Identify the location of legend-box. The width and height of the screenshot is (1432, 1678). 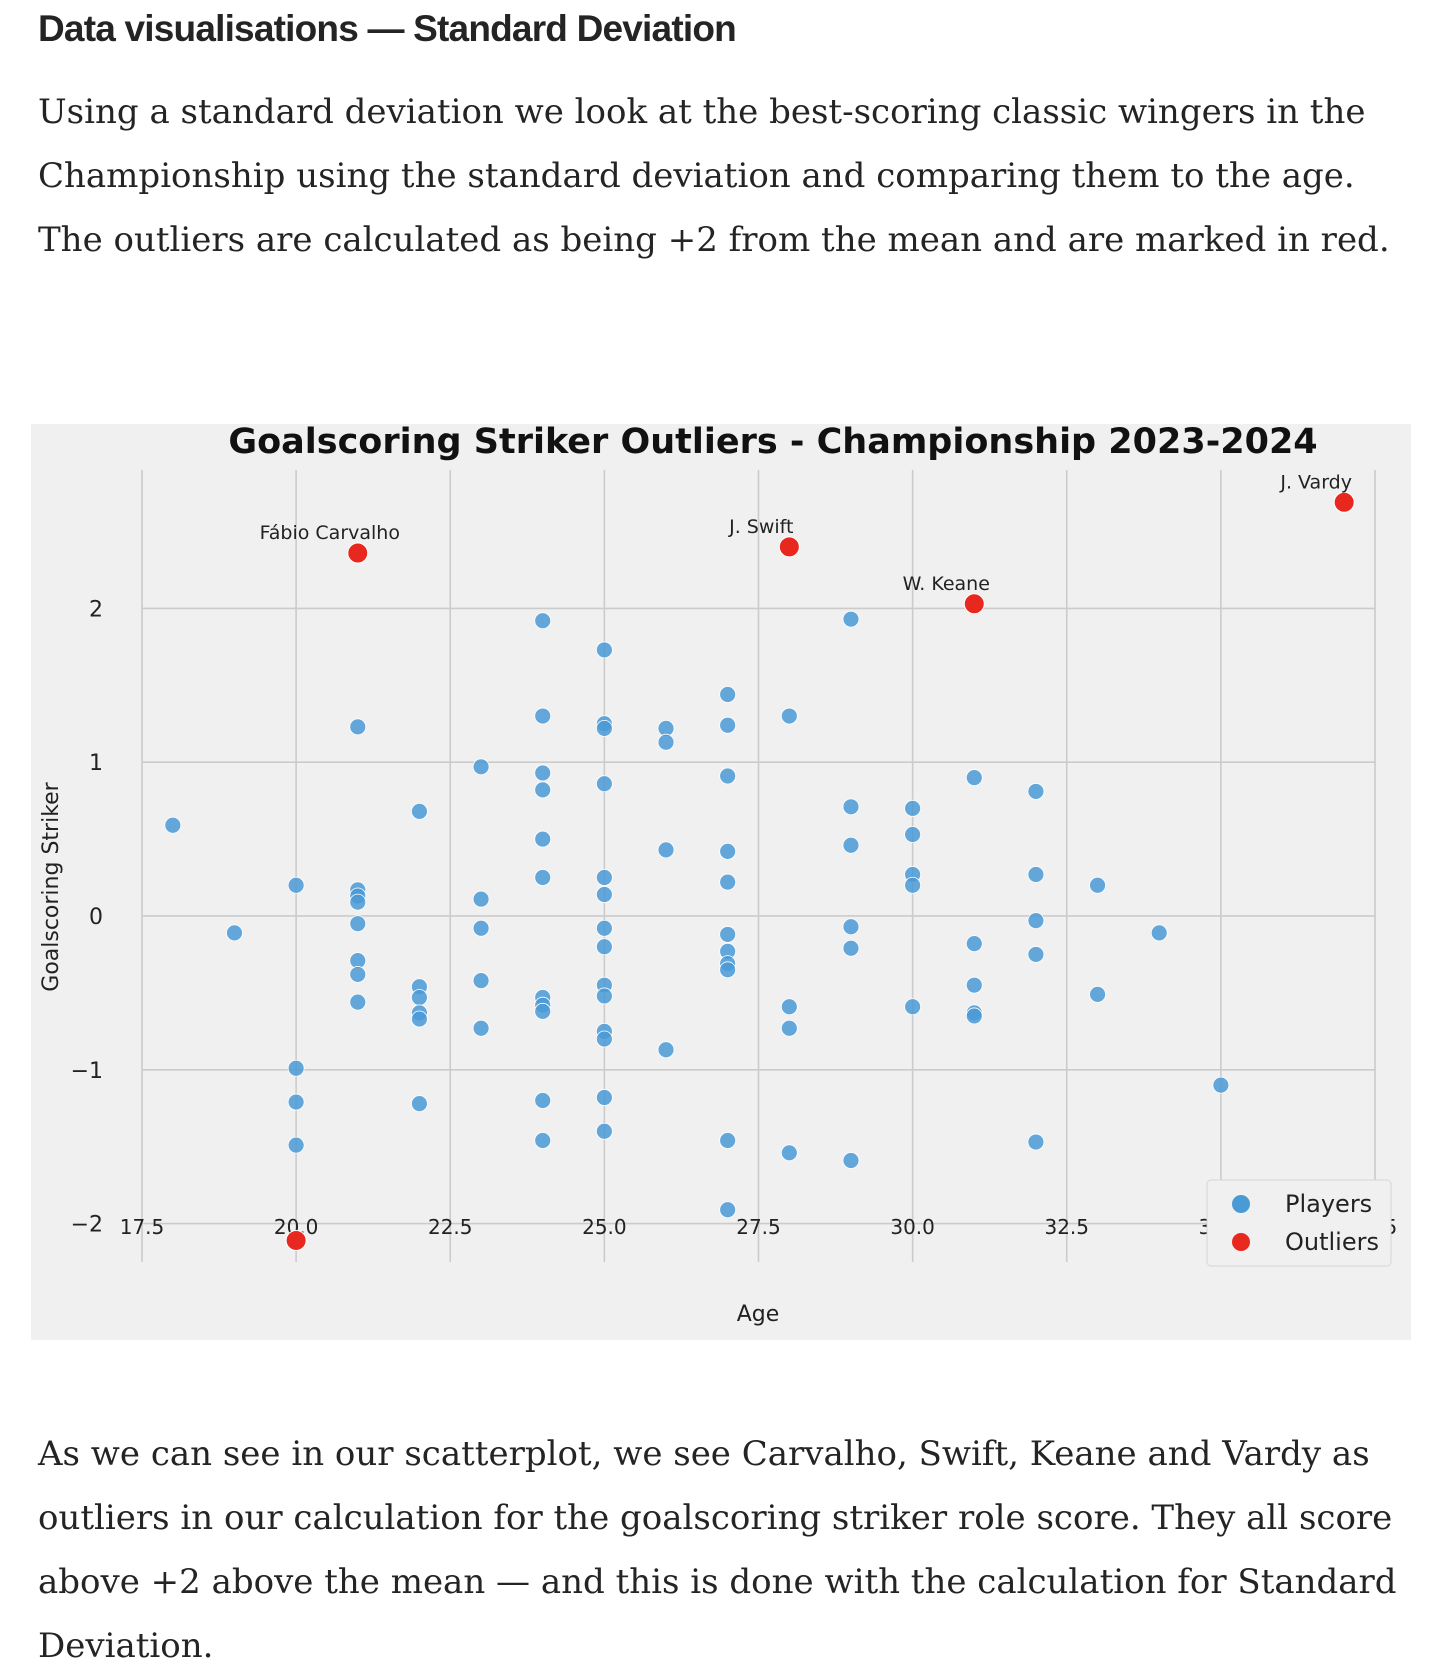
(1299, 1223).